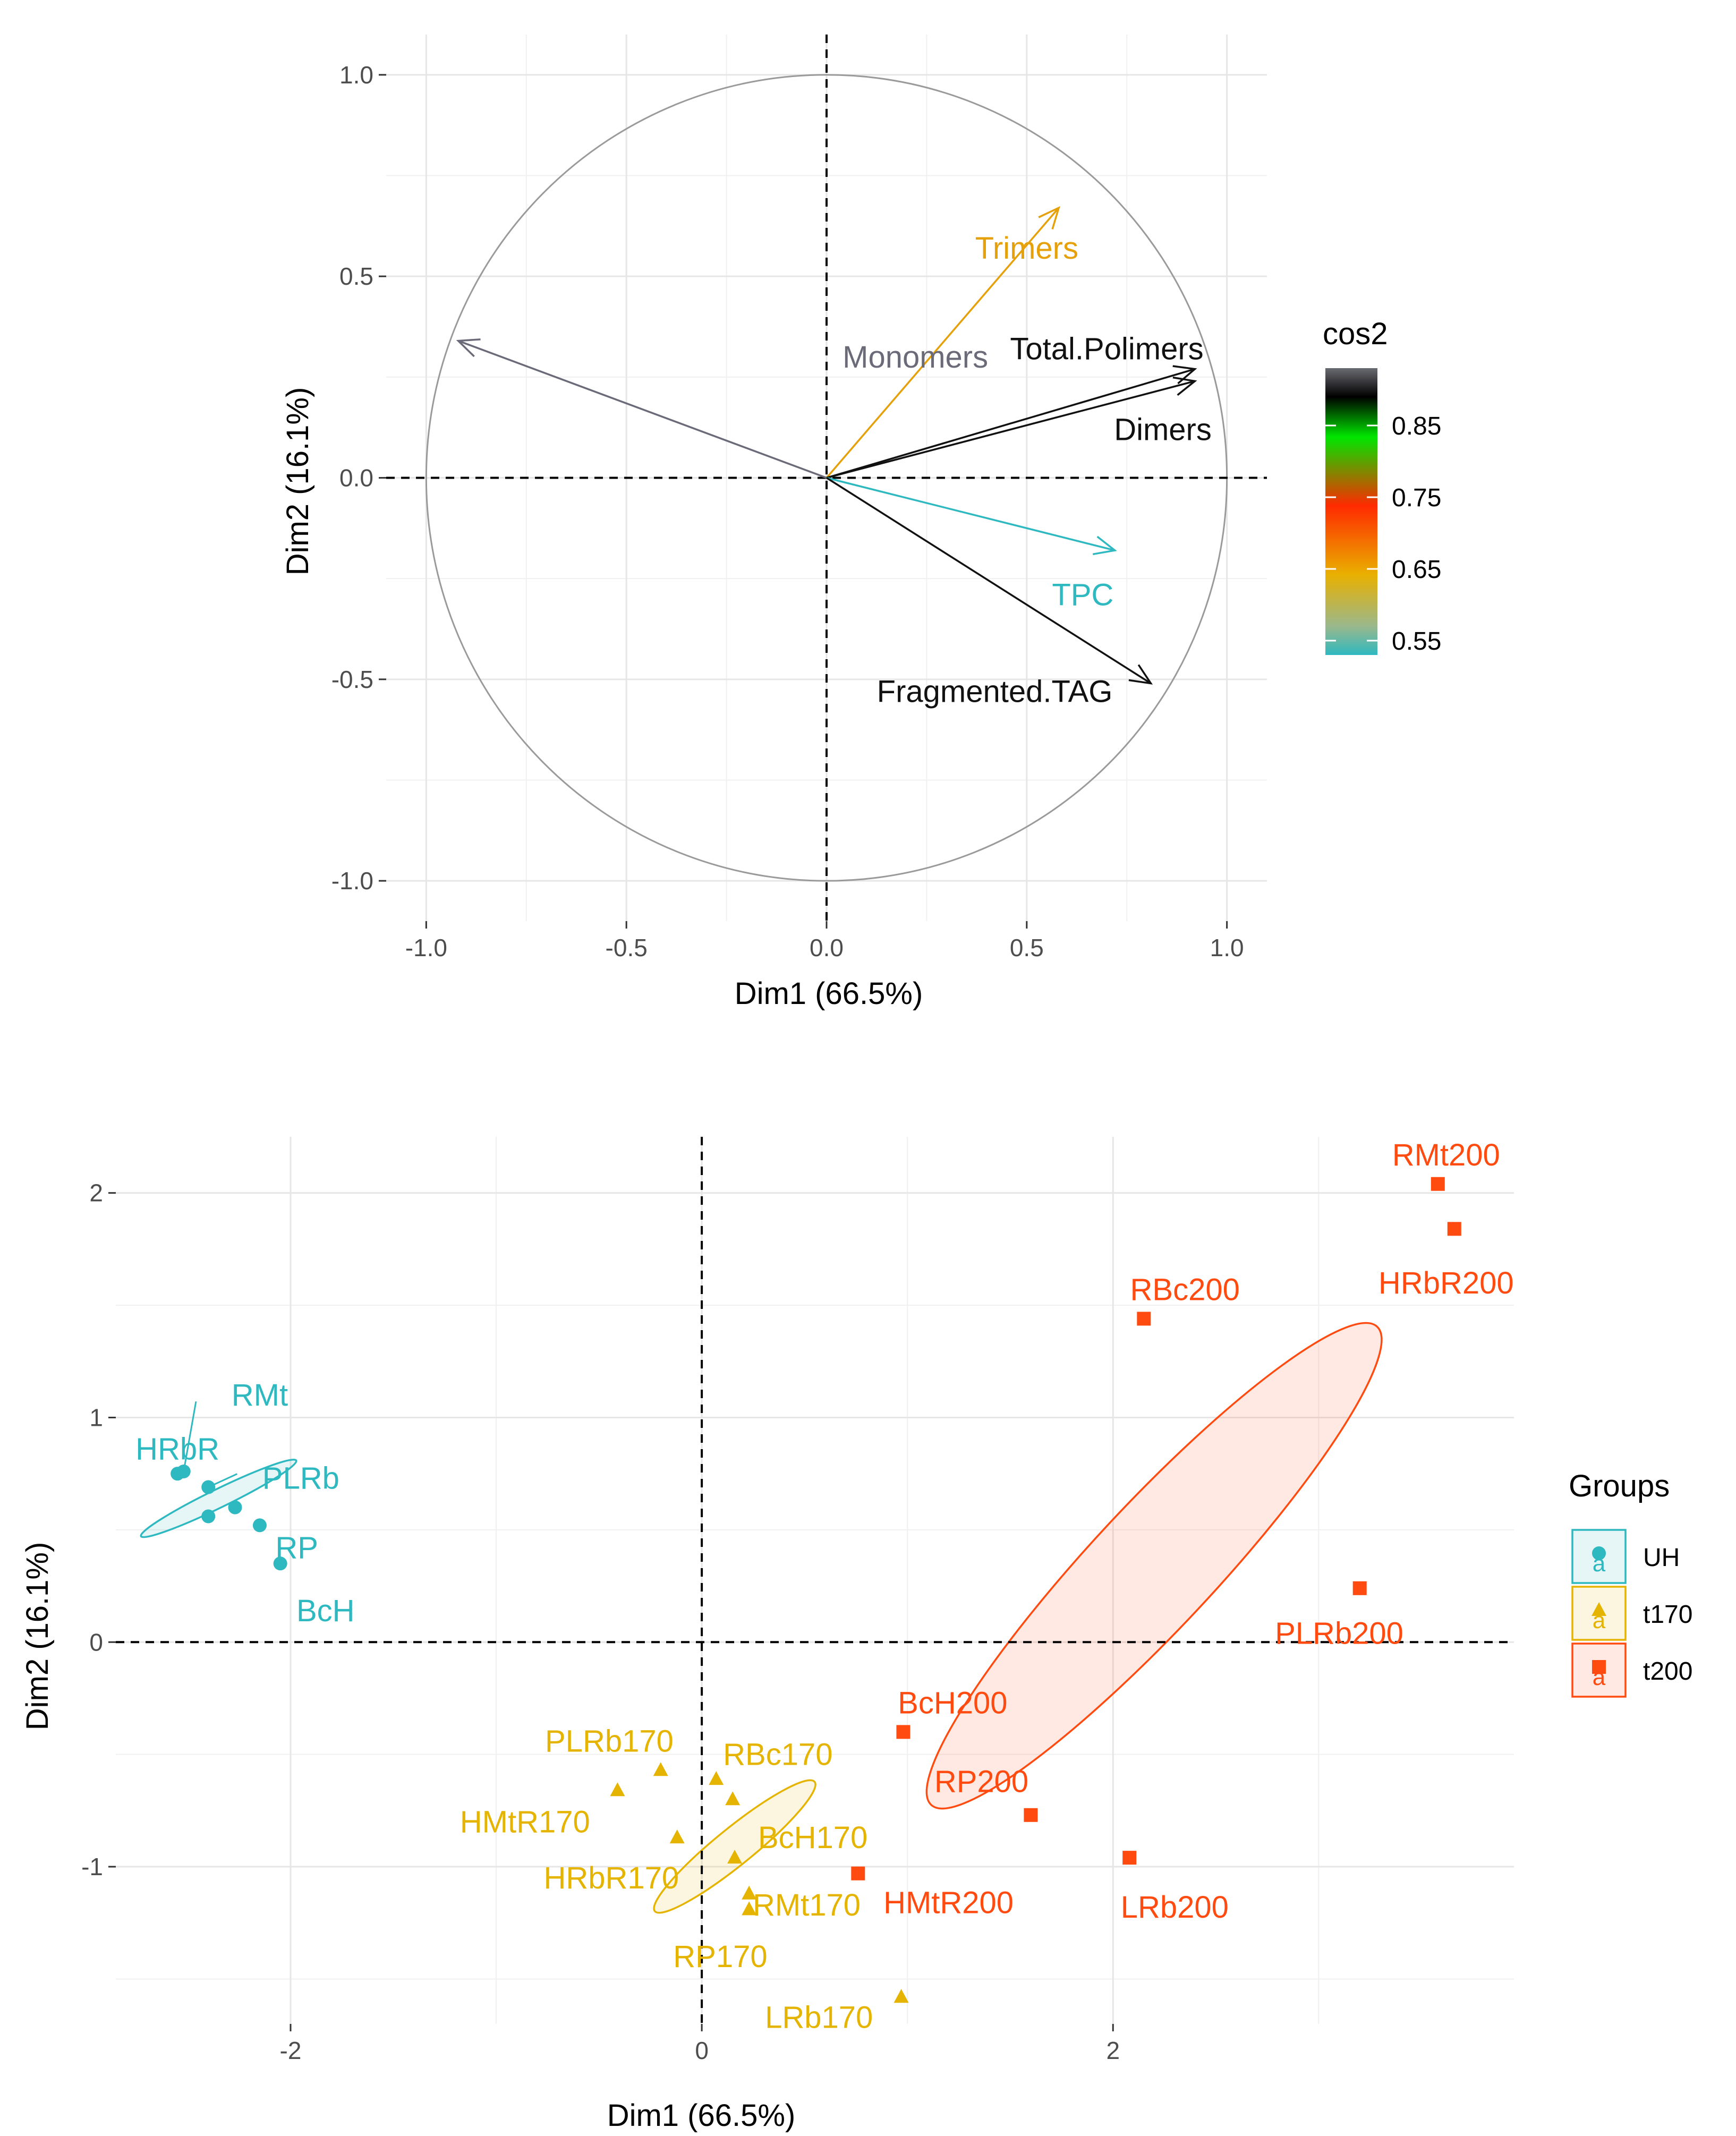 The image size is (1736, 2136). I want to click on point-label: BcH, so click(325, 1611).